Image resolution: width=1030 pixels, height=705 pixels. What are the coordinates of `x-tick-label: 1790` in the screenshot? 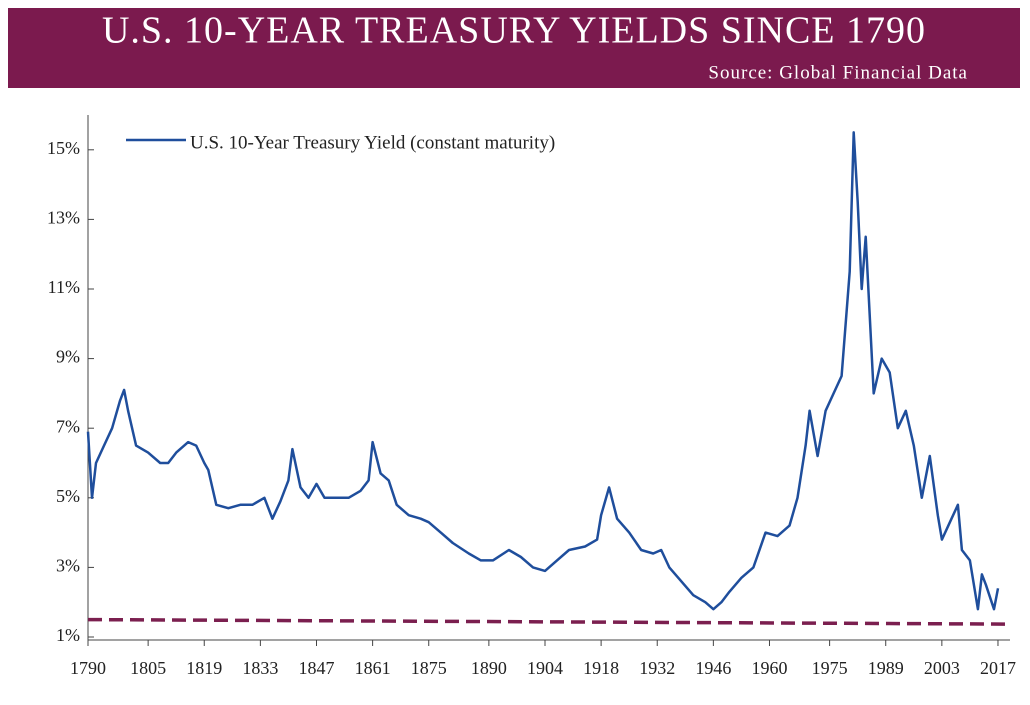 It's located at (88, 668).